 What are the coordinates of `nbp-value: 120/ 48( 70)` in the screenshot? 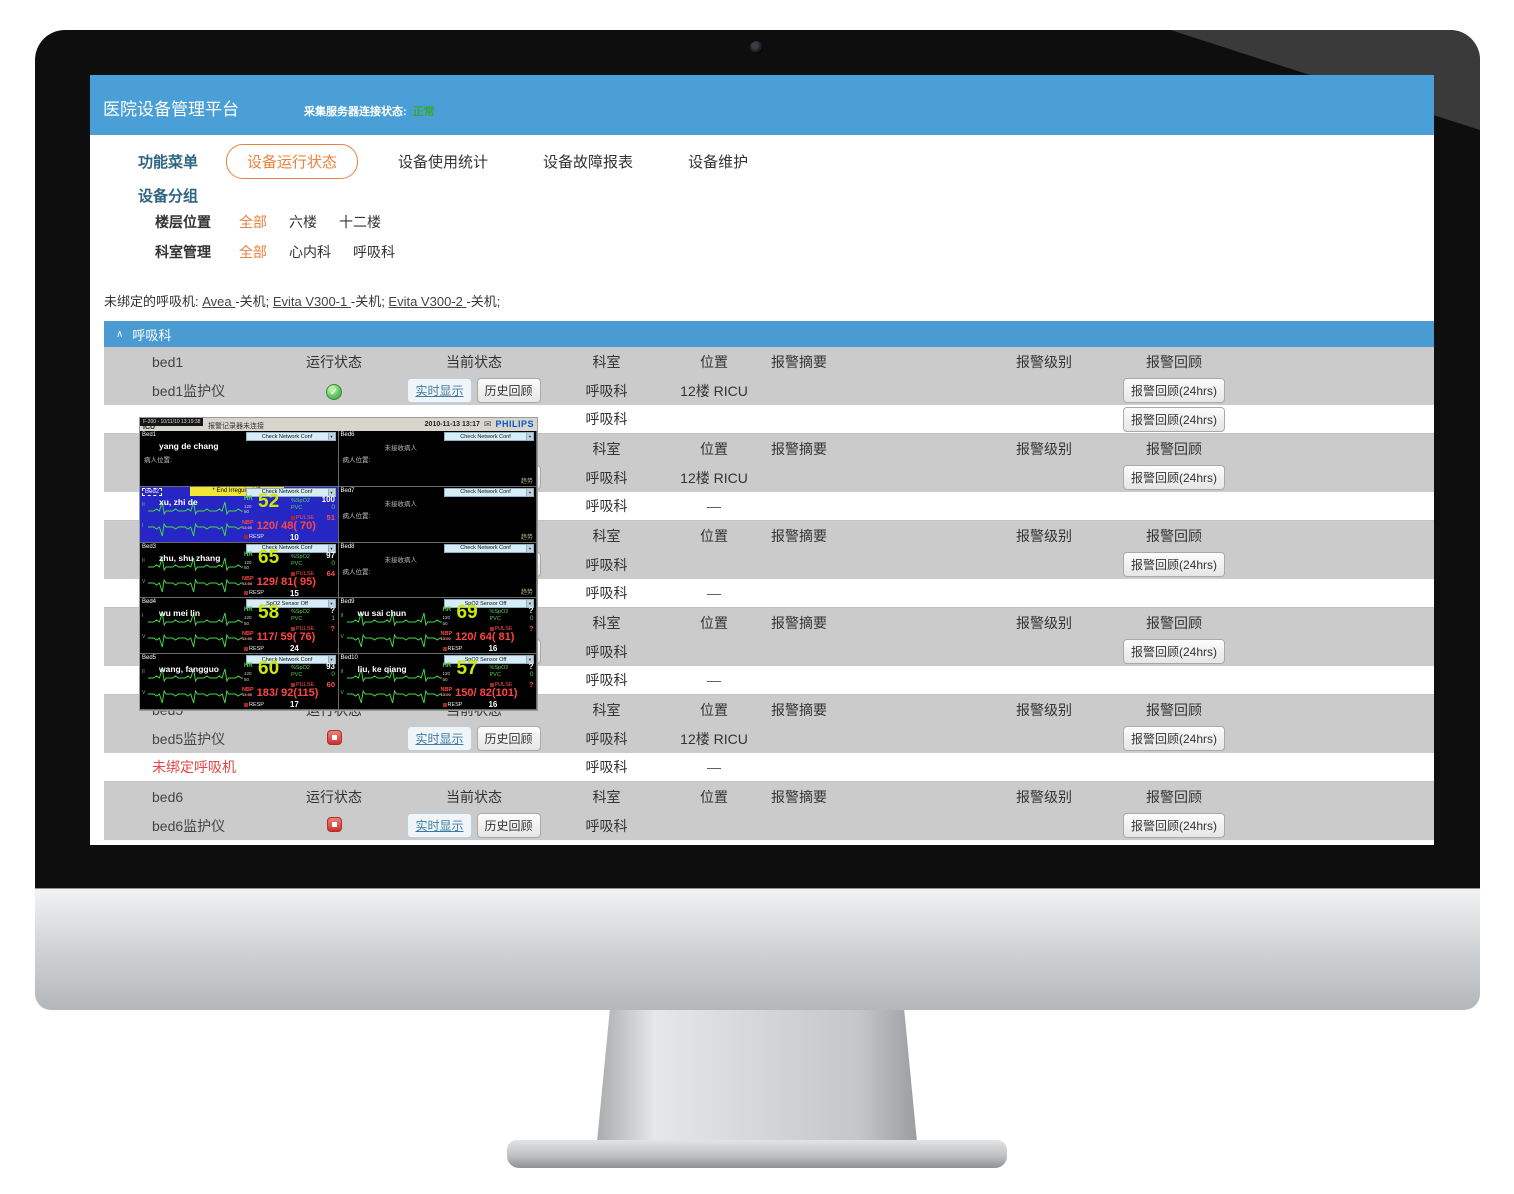 It's located at (286, 525).